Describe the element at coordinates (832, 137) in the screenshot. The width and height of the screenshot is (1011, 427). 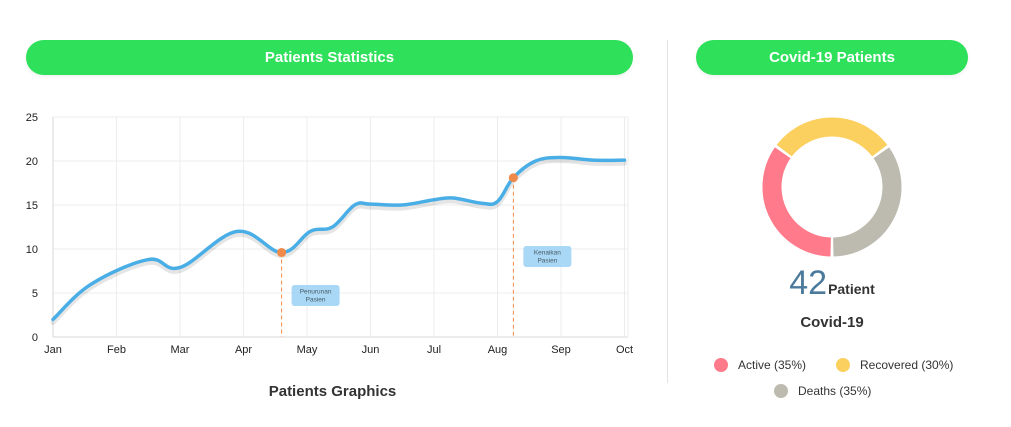
I see `donut-slice-recovered` at that location.